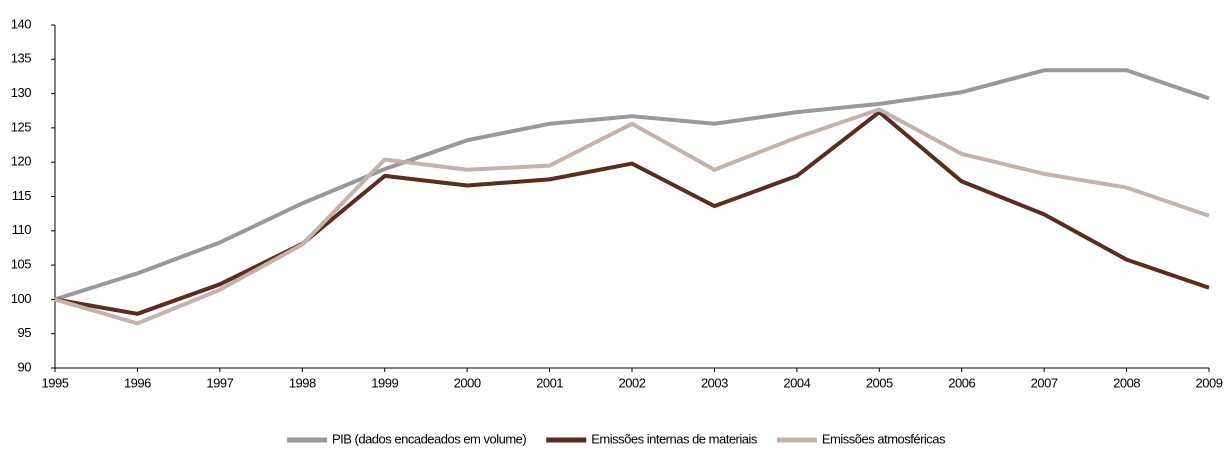 The height and width of the screenshot is (455, 1232). What do you see at coordinates (21, 126) in the screenshot?
I see `y-tick-label: 125` at bounding box center [21, 126].